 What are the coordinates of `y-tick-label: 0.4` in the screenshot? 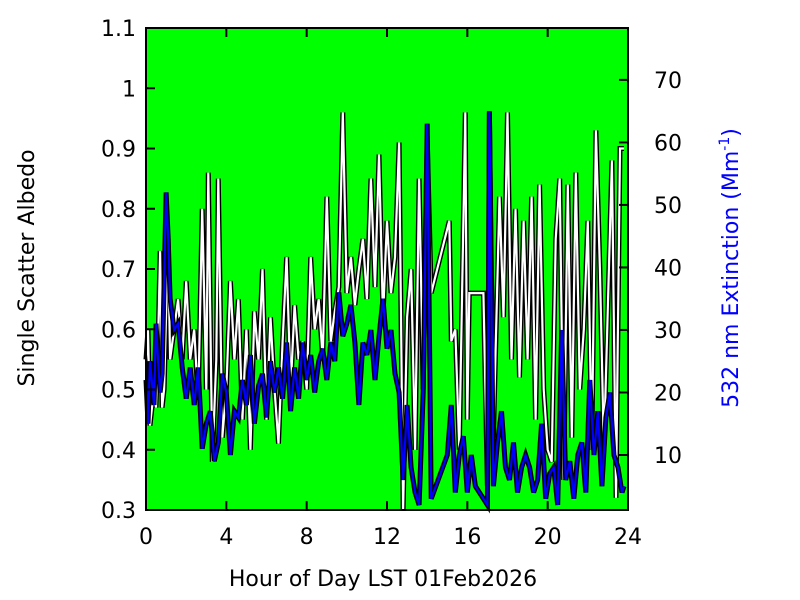 It's located at (118, 451).